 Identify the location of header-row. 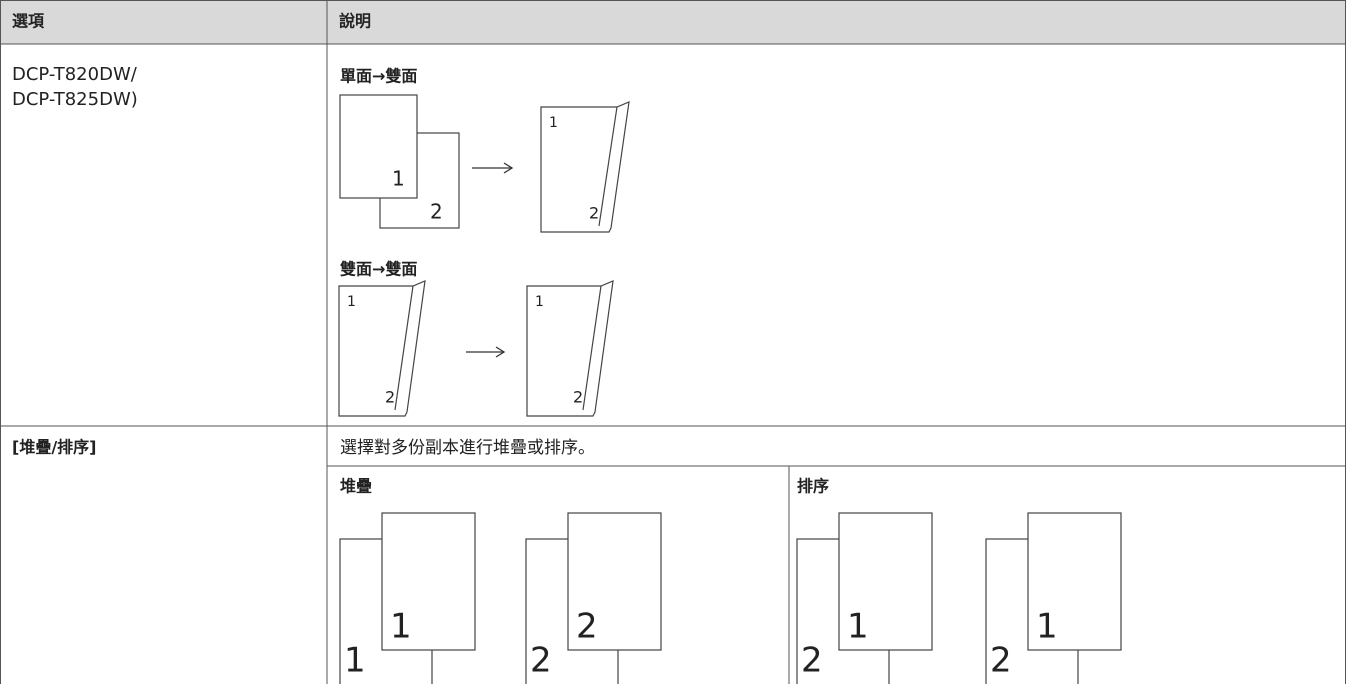
(673, 22).